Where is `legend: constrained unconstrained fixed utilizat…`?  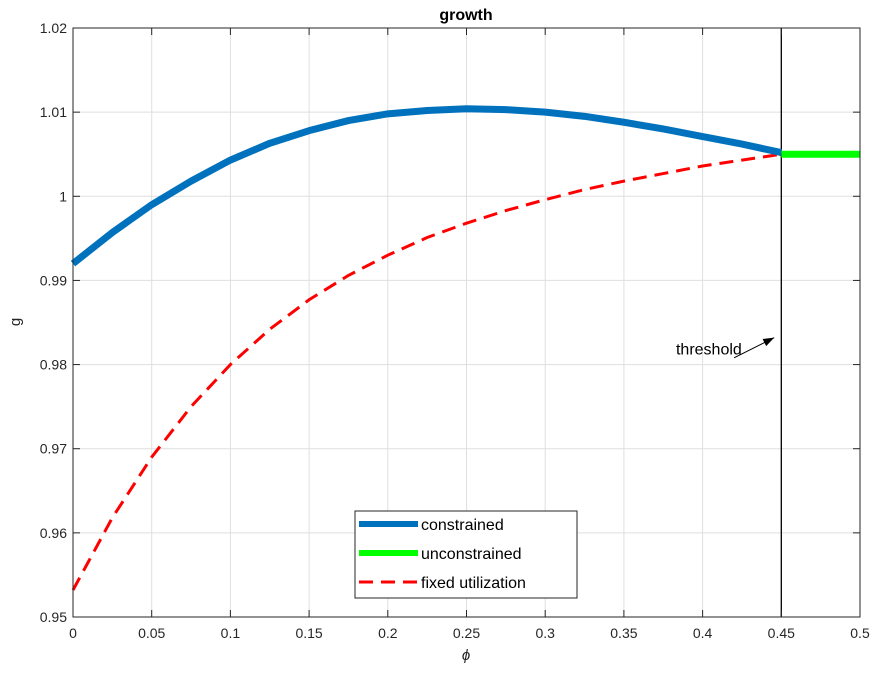
legend: constrained unconstrained fixed utilizat… is located at coordinates (466, 554).